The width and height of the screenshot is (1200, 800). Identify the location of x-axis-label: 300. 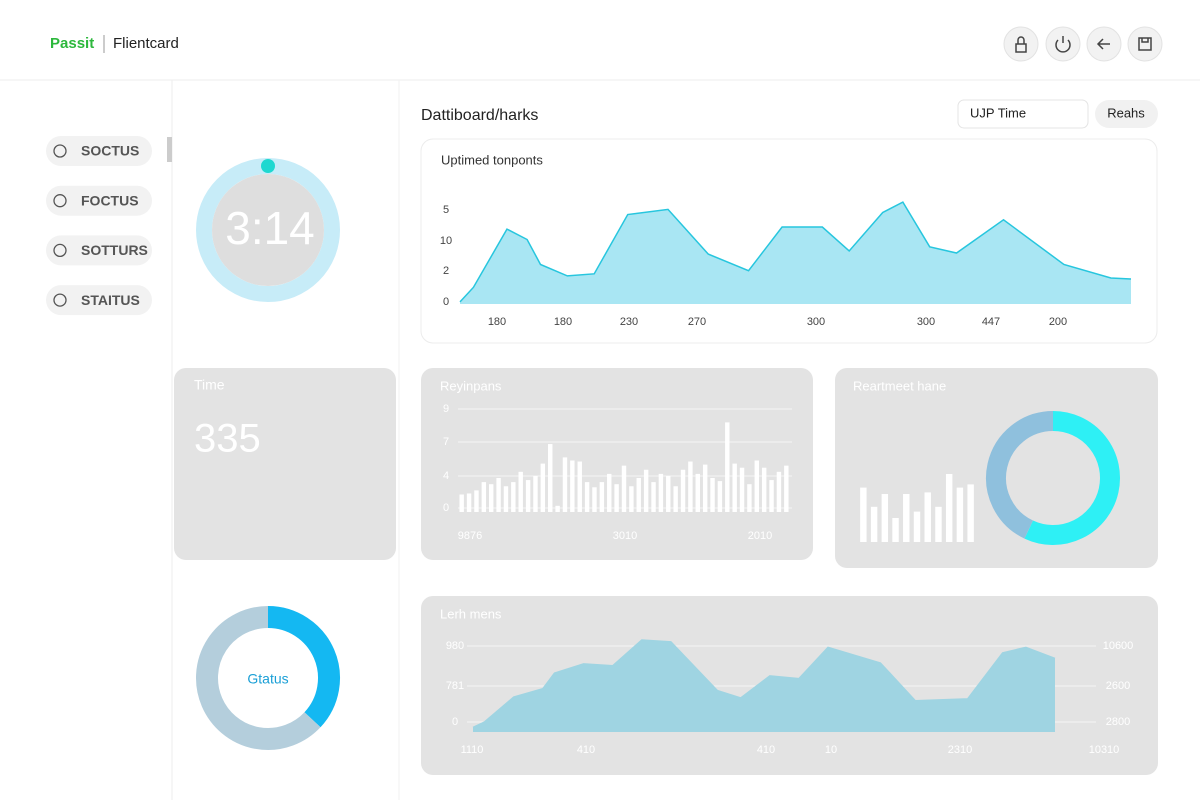
(816, 322).